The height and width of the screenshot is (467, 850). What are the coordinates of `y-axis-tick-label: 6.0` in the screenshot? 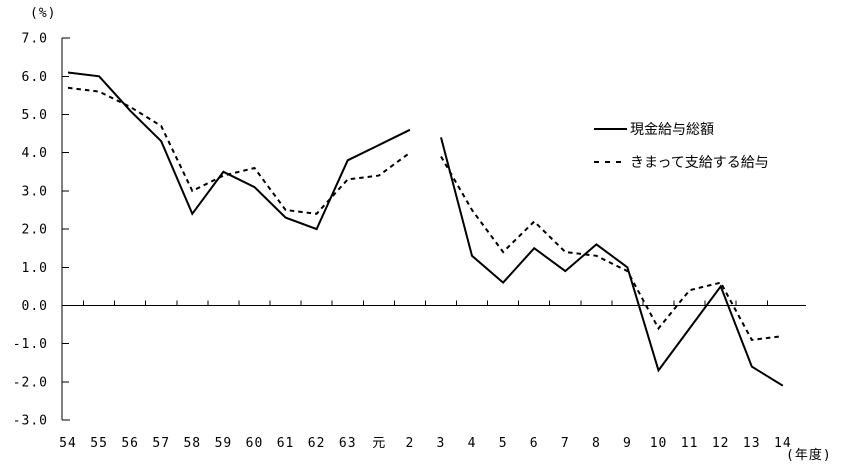 It's located at (35, 77).